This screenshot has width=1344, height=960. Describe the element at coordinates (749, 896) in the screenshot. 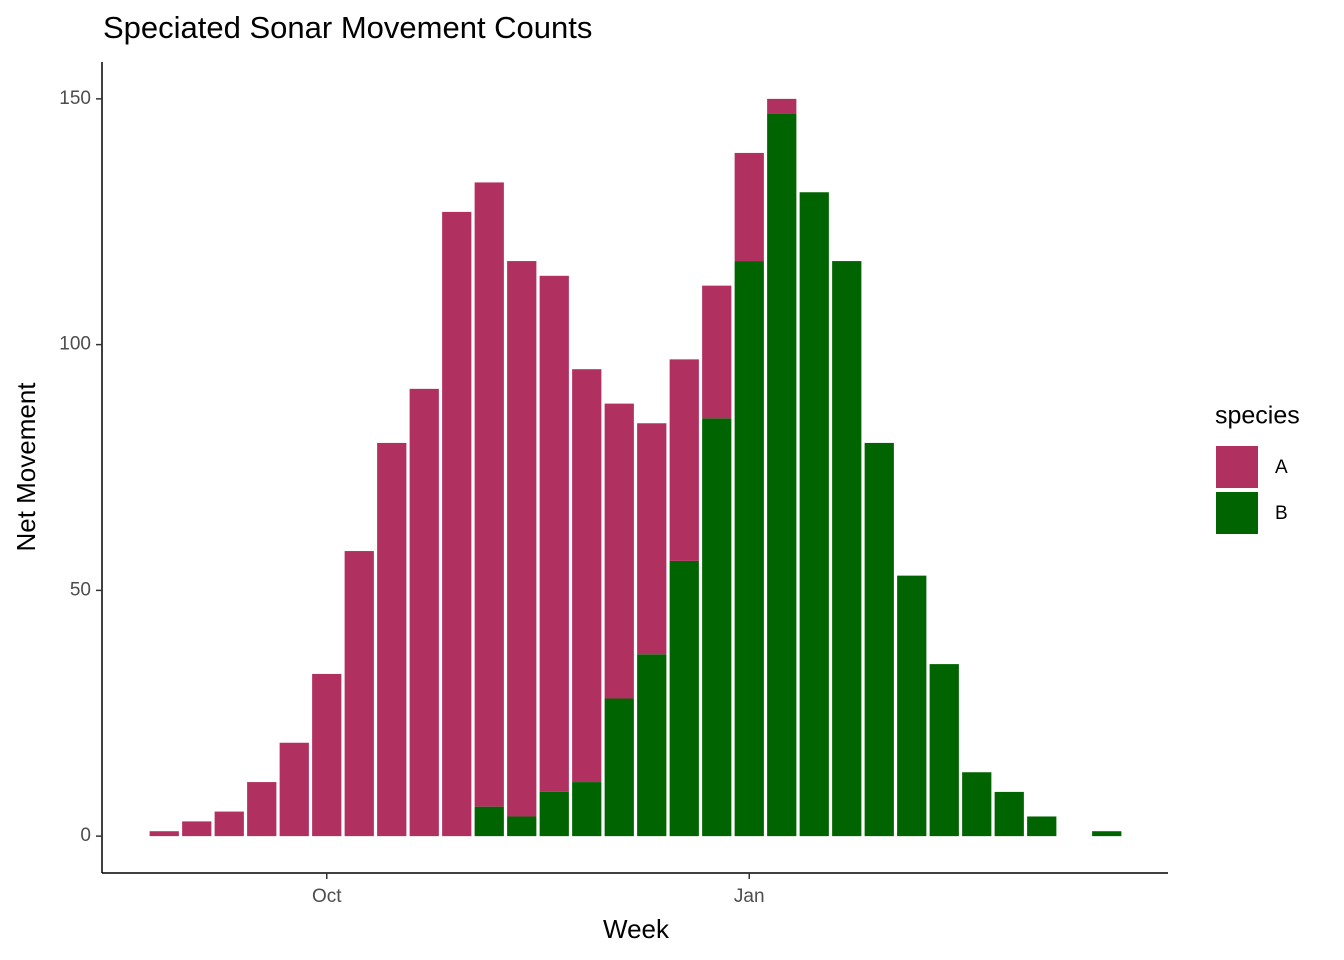

I see `x-tick-label: Jan` at that location.